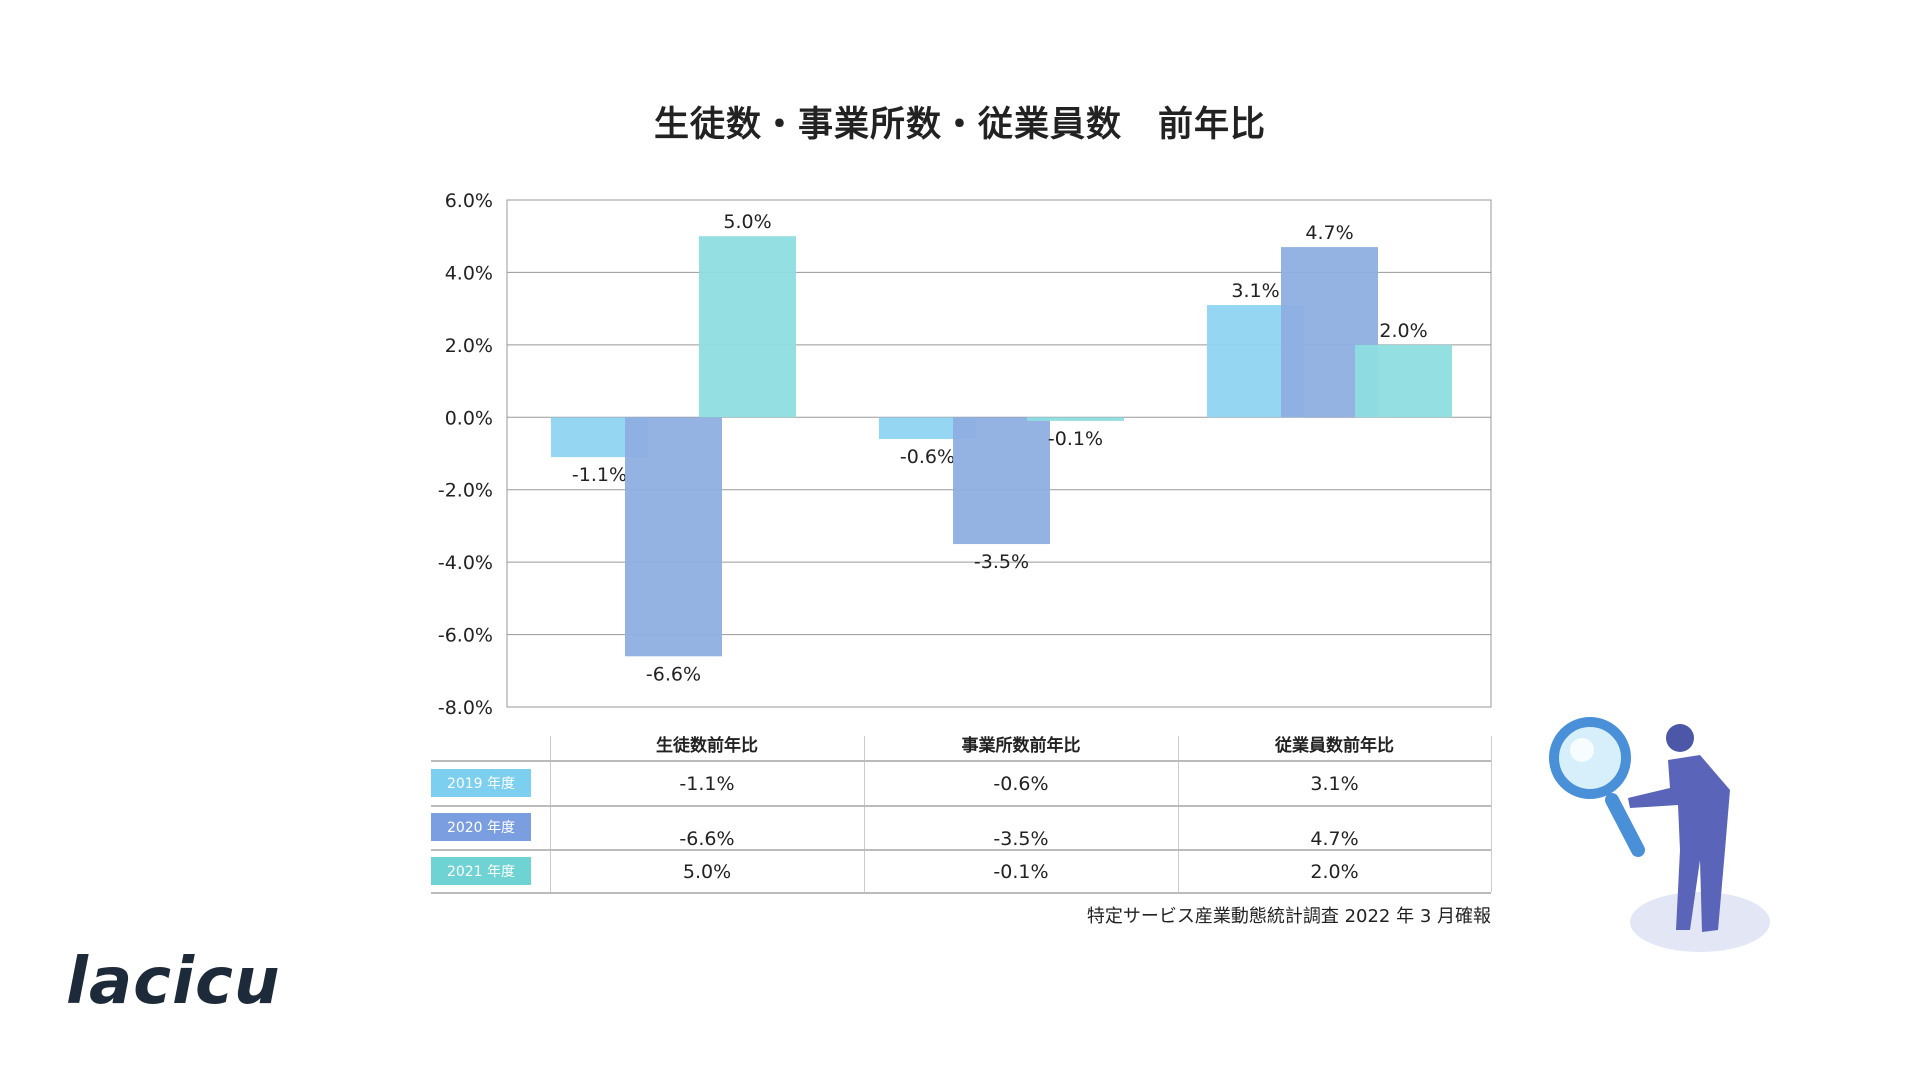 Image resolution: width=1920 pixels, height=1078 pixels. I want to click on table-header: 従業員数前年比, so click(1334, 745).